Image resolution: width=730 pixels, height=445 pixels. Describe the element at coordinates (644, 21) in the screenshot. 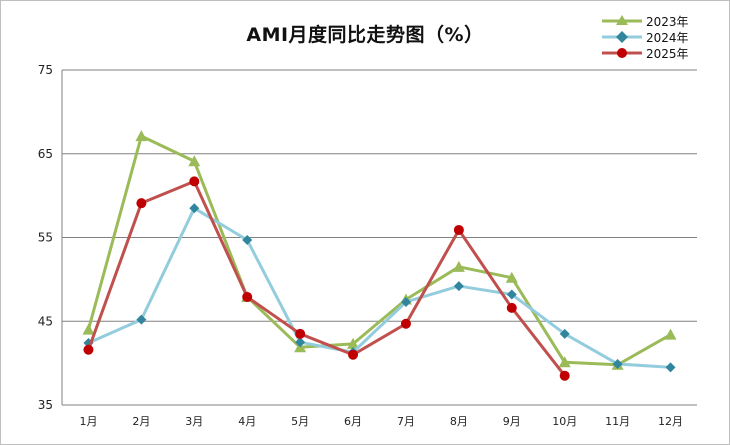

I see `legend-item-2023: 2023年` at that location.